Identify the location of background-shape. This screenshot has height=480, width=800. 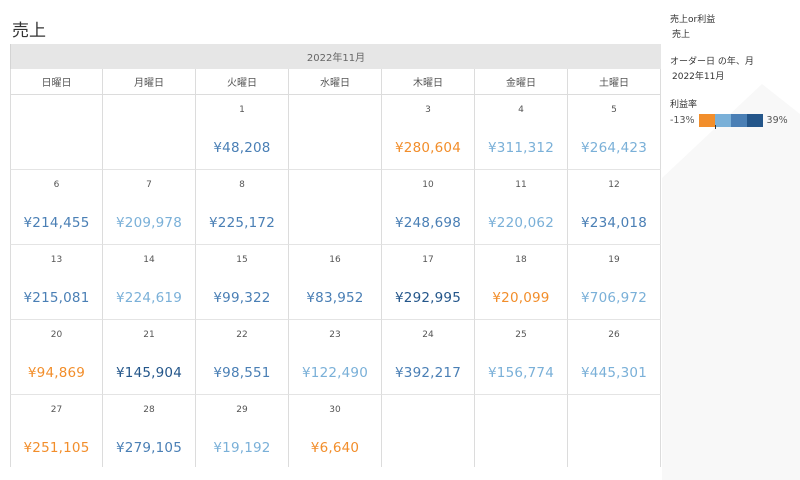
(731, 282).